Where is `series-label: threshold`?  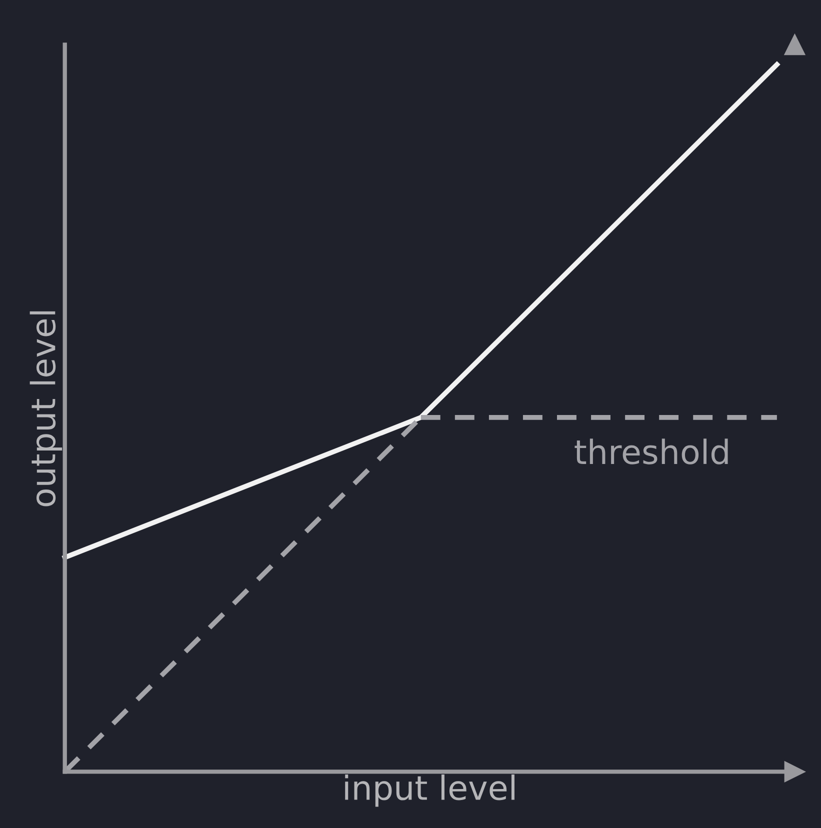 series-label: threshold is located at coordinates (651, 451).